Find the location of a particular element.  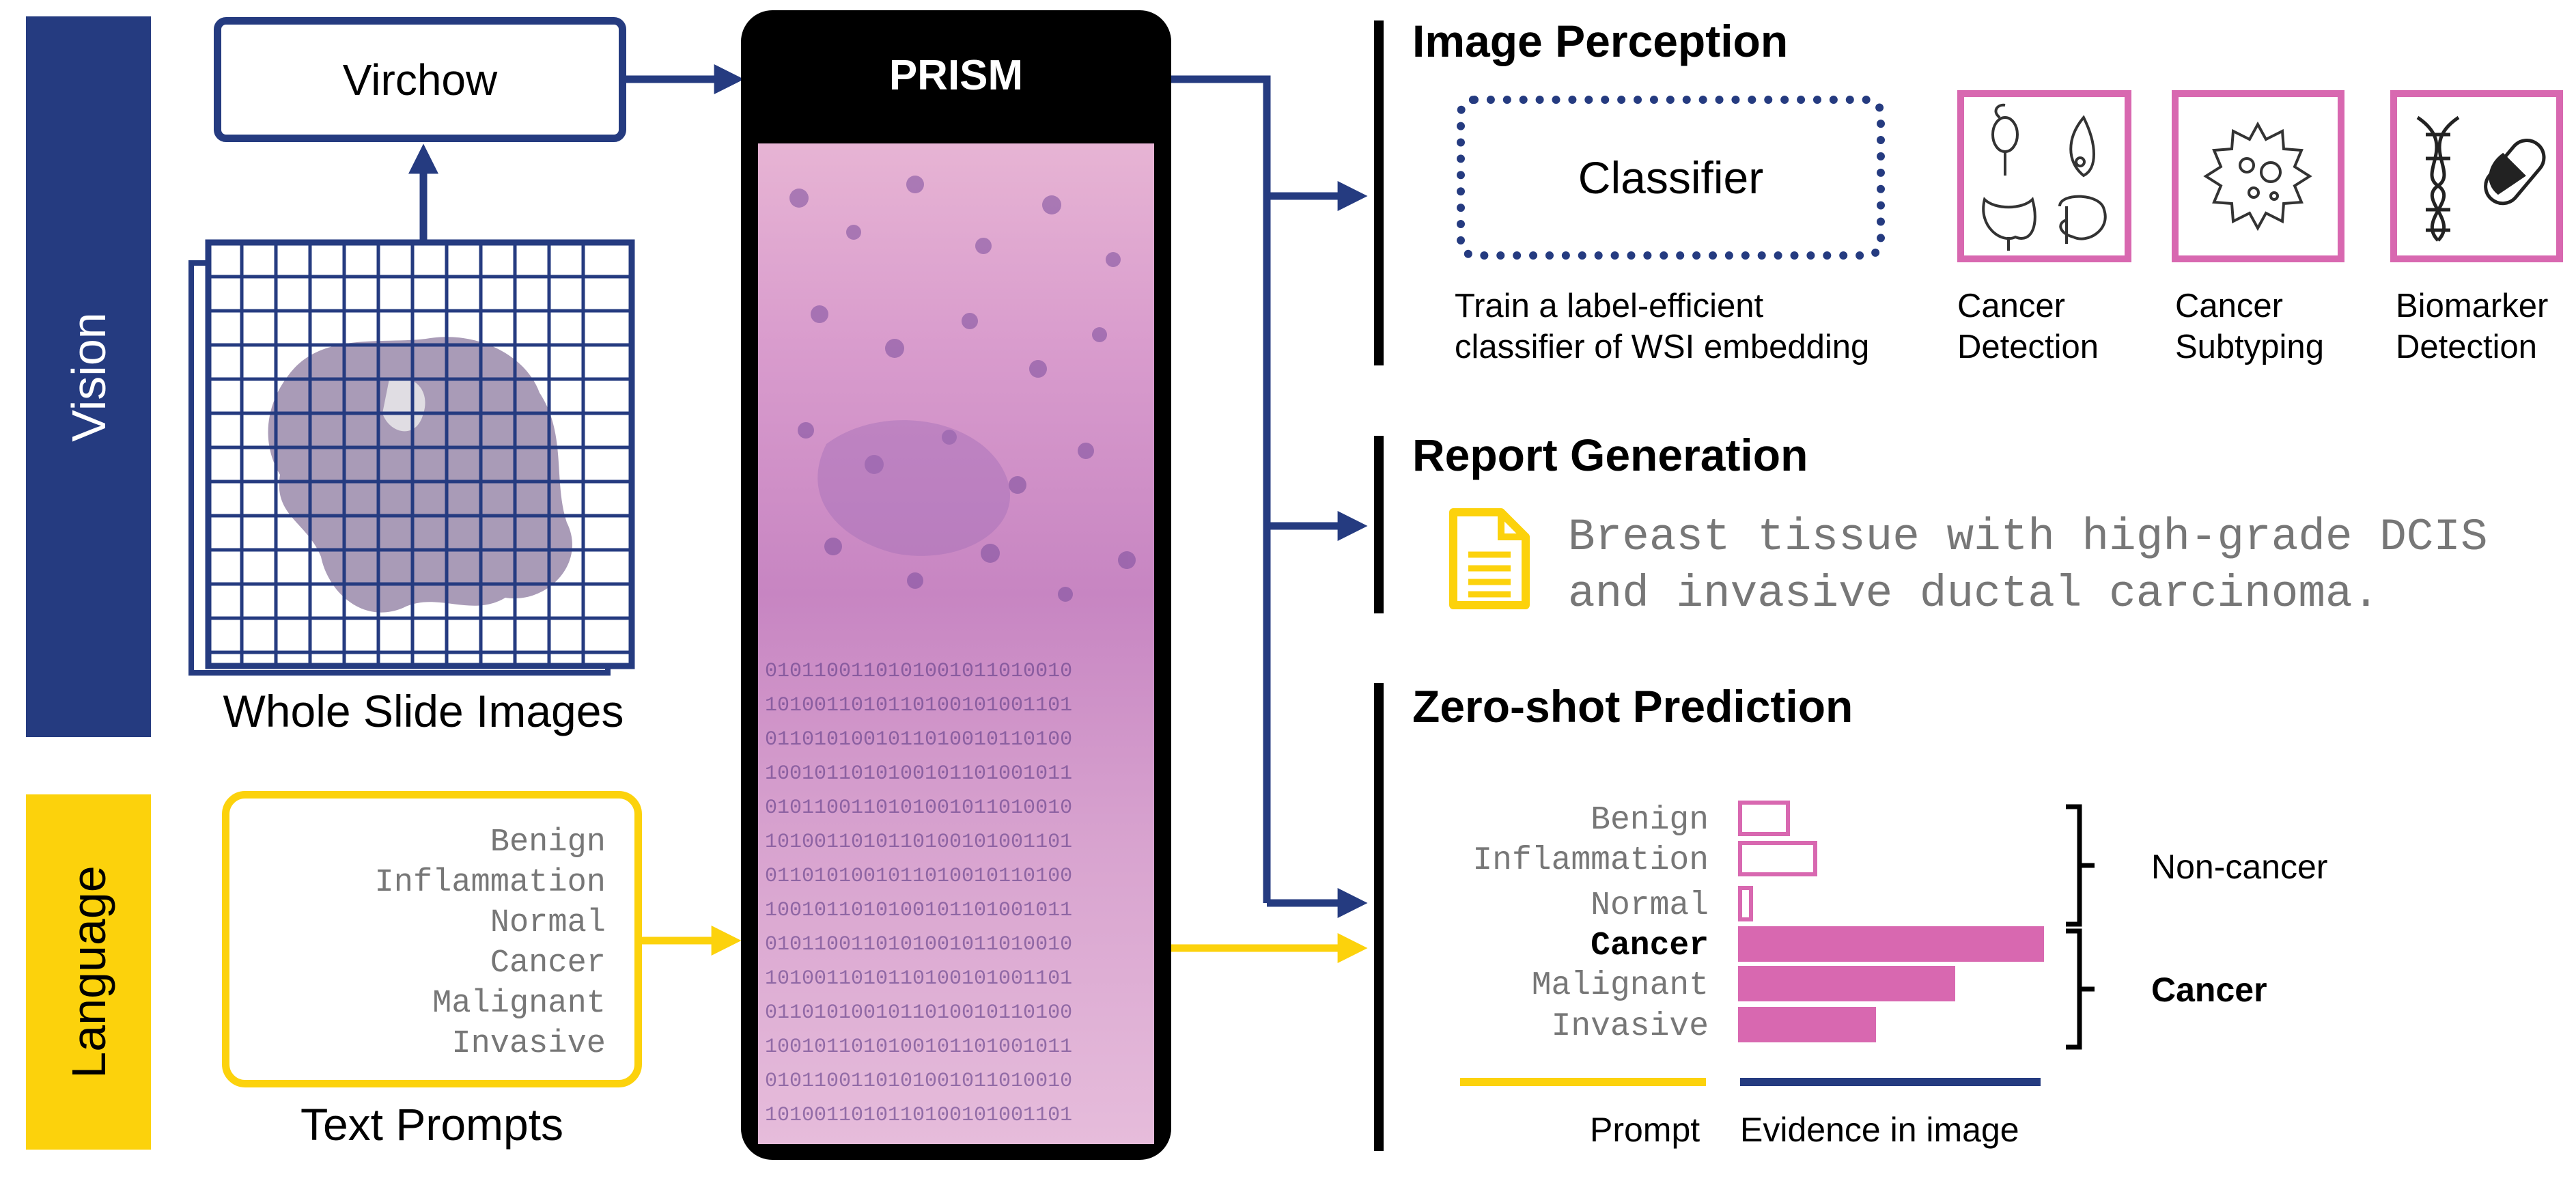

classifier-label: Classifier is located at coordinates (1671, 177).